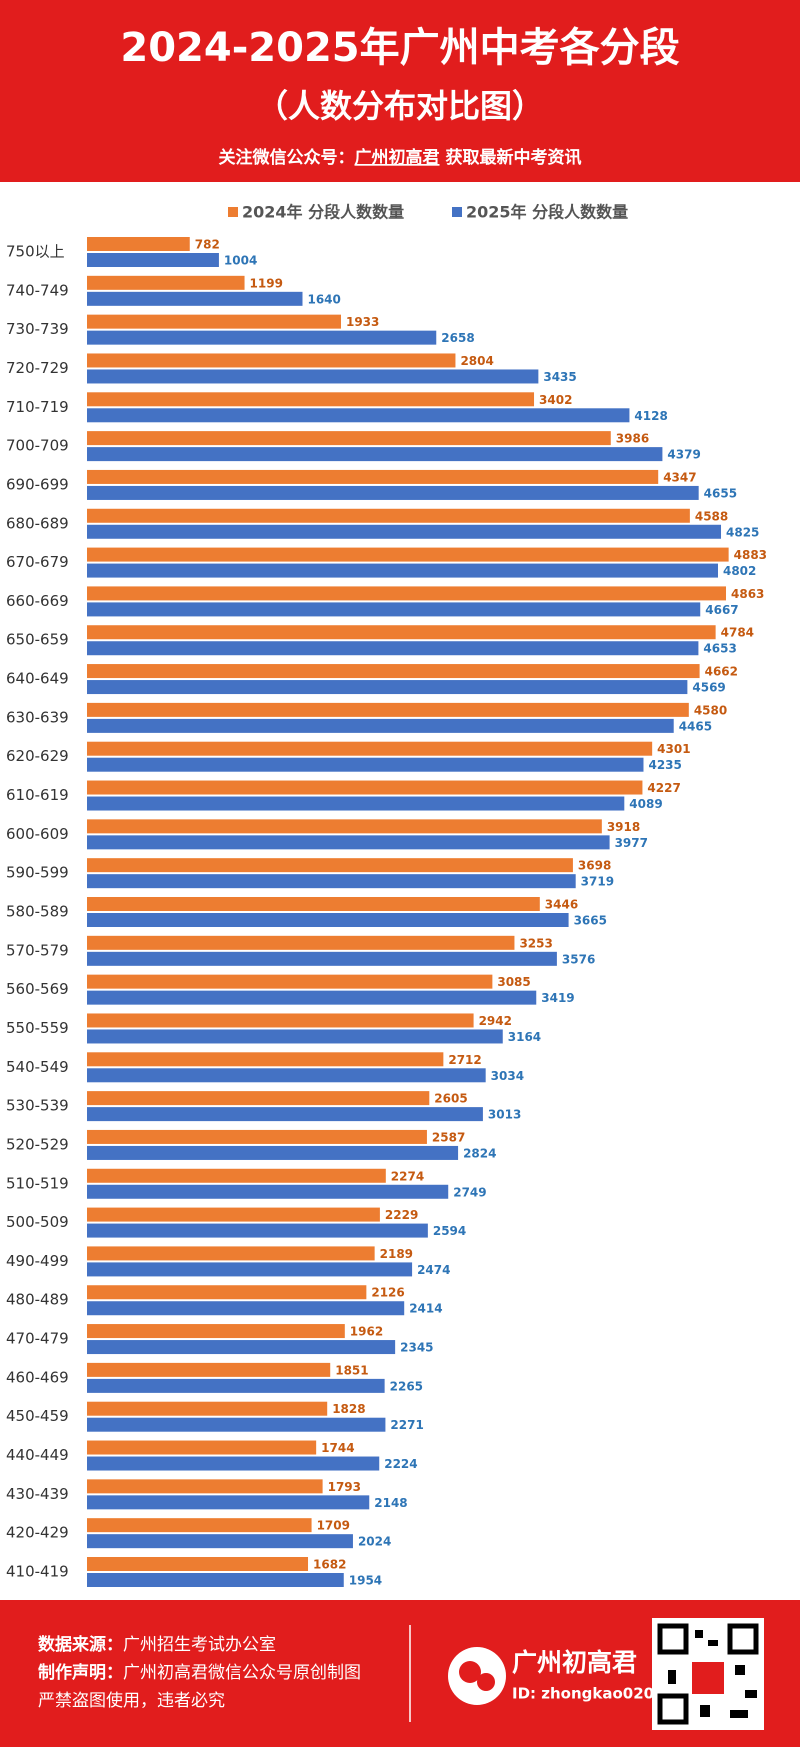  What do you see at coordinates (710, 710) in the screenshot?
I see `value-label: 4580` at bounding box center [710, 710].